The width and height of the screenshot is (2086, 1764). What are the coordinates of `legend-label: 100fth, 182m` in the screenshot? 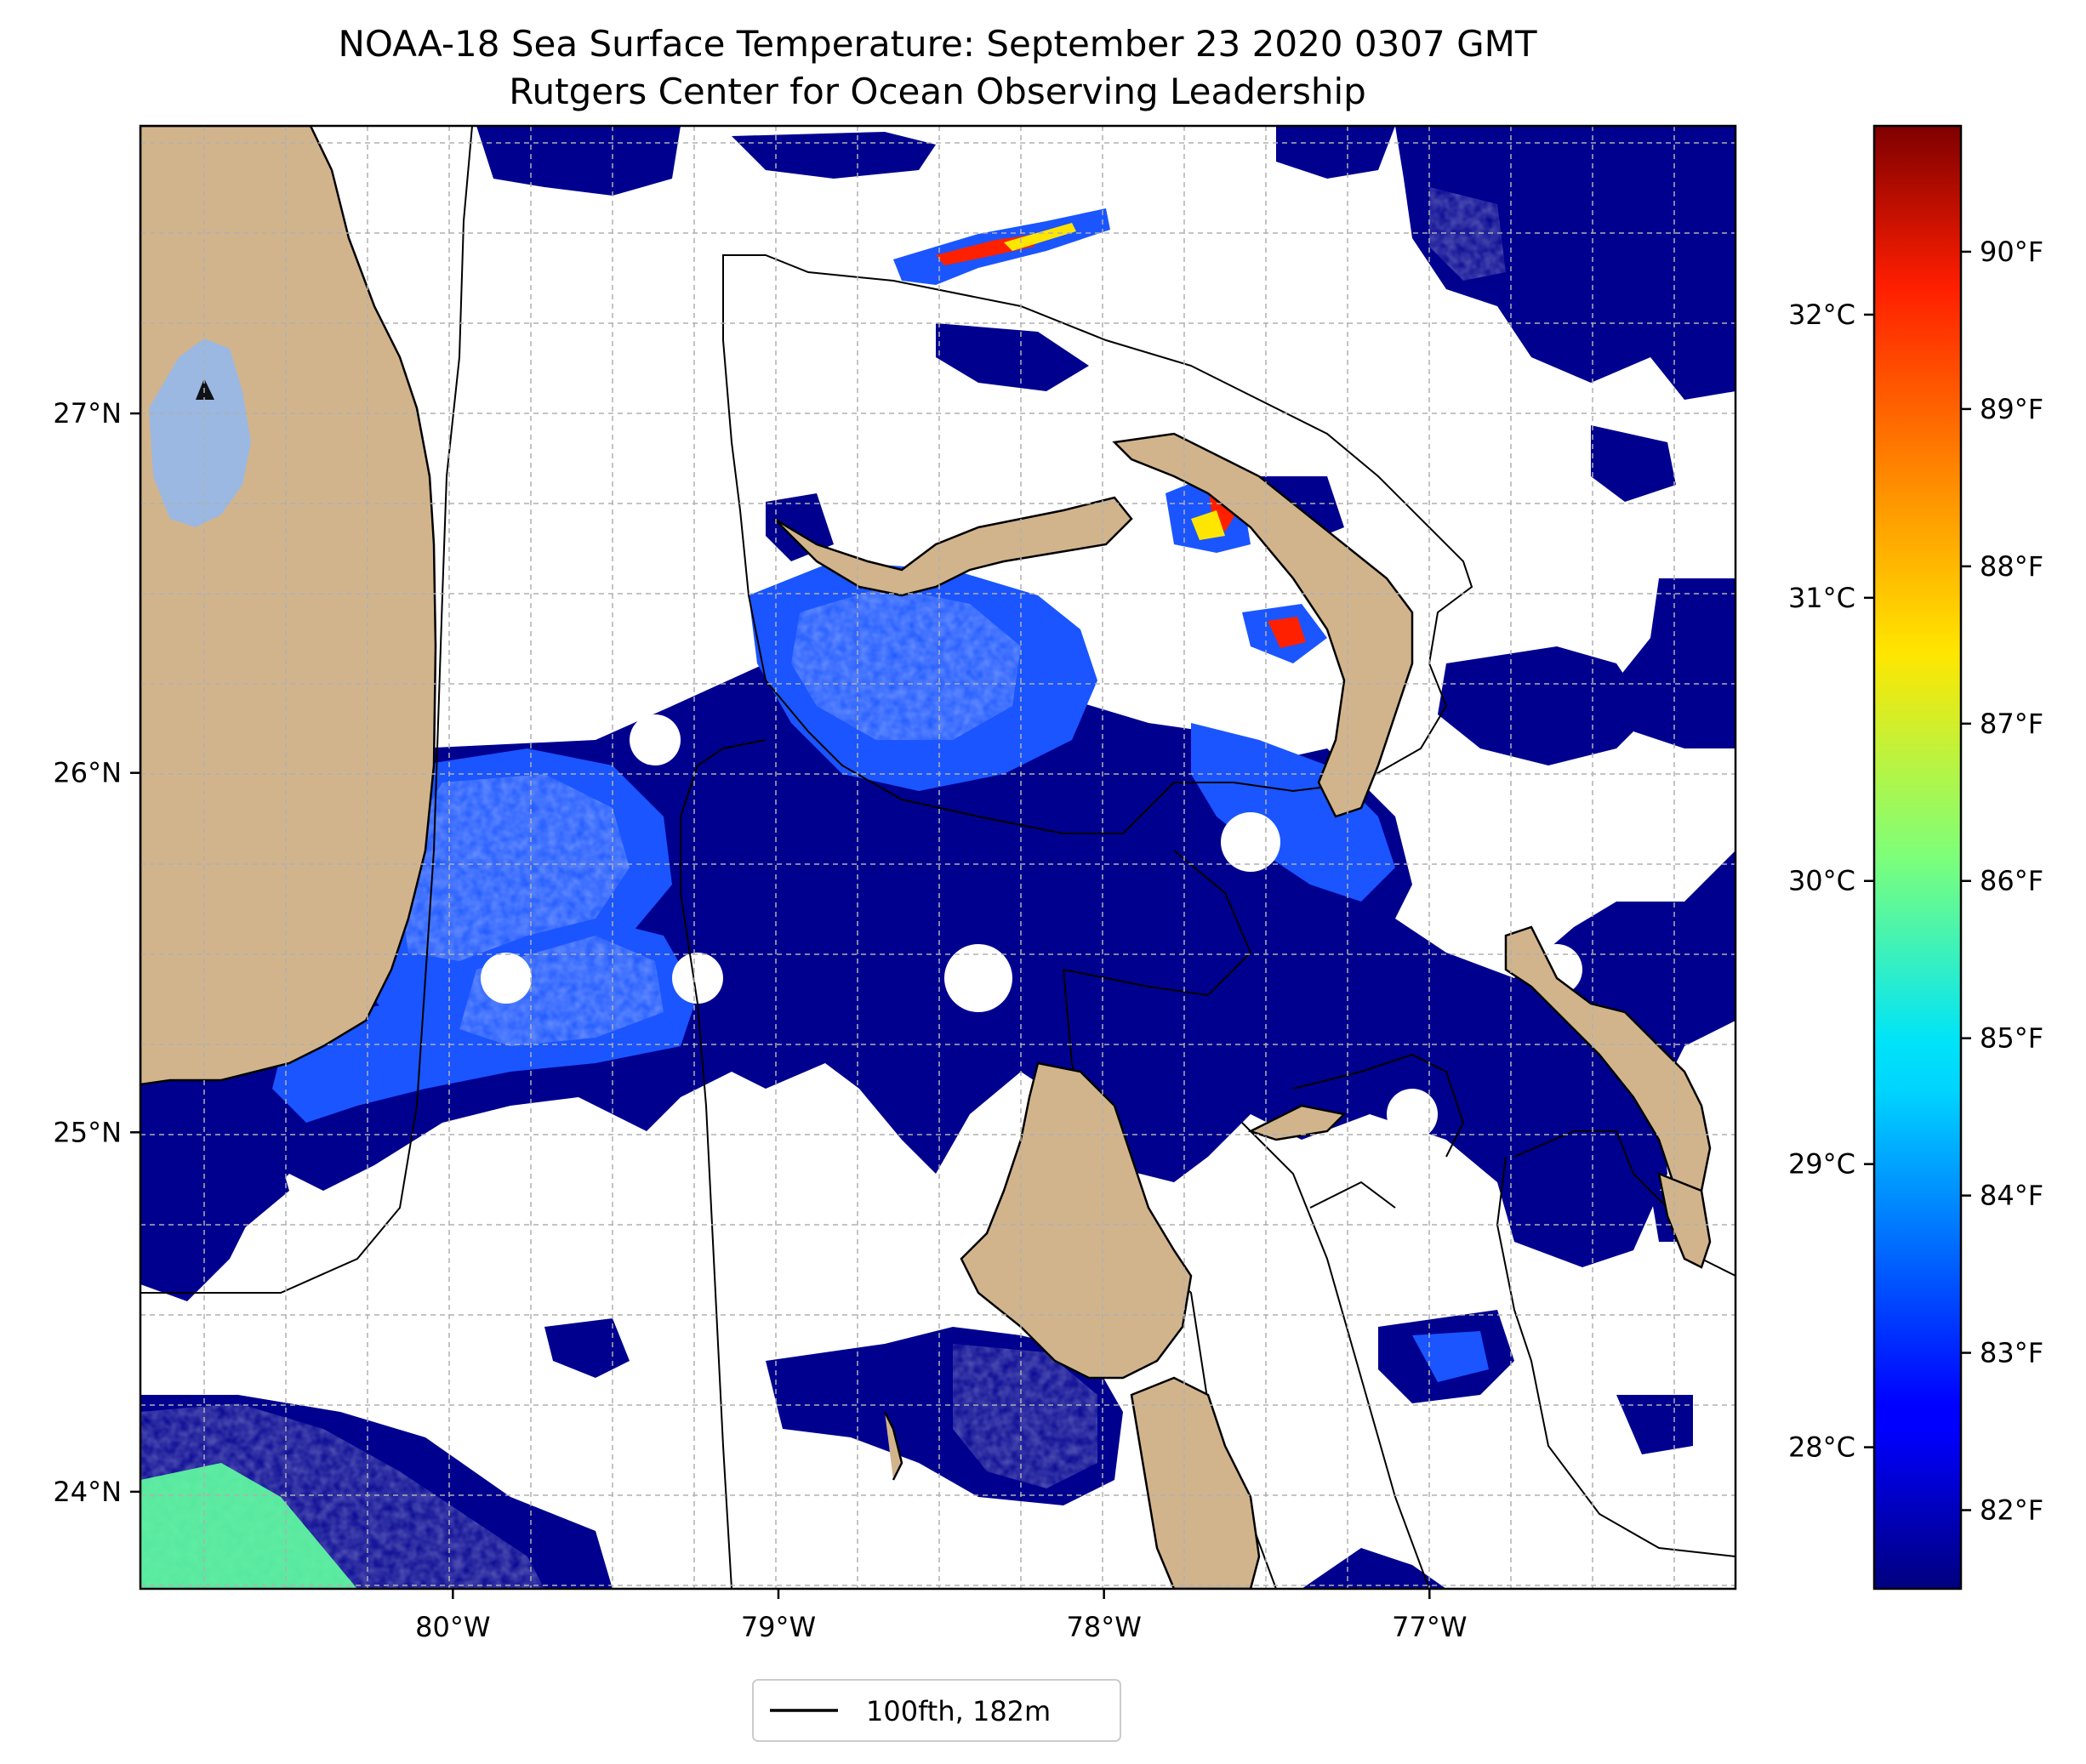 It's located at (958, 1711).